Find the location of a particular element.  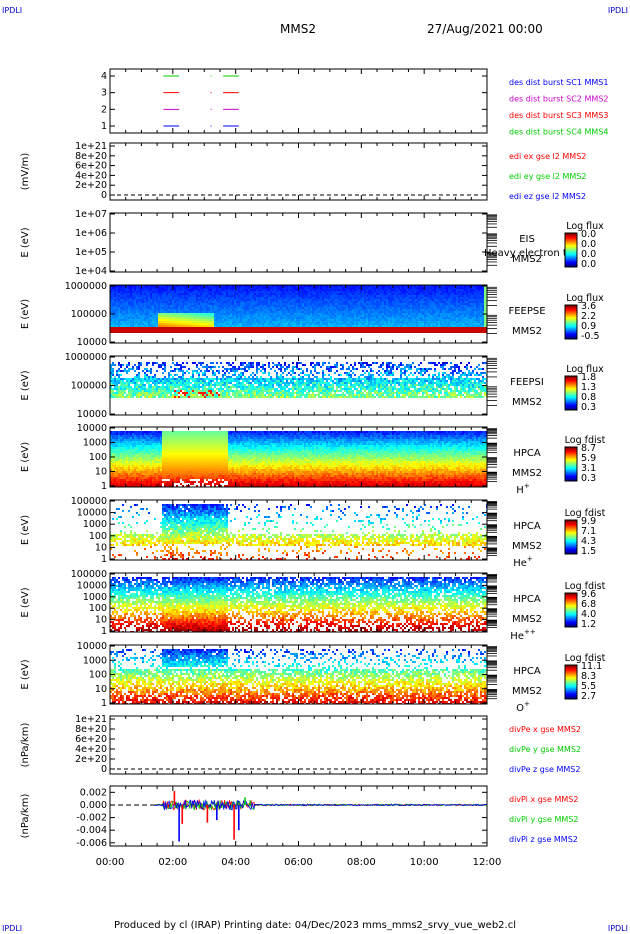

spectrogram-feepsi is located at coordinates (298, 380).